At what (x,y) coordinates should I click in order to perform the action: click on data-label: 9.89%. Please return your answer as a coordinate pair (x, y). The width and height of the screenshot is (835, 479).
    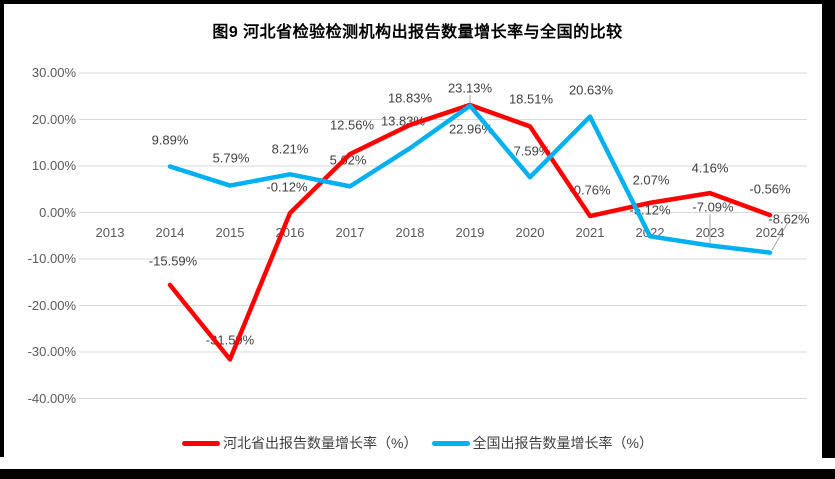
    Looking at the image, I should click on (170, 139).